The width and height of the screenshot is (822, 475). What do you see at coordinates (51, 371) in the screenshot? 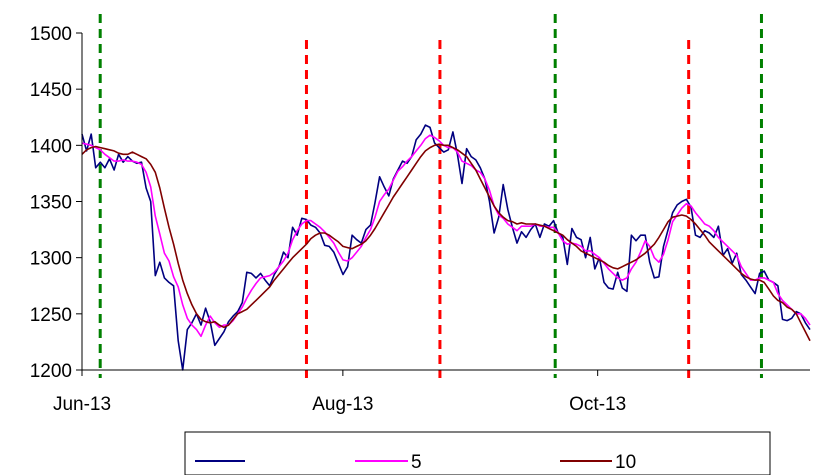
I see `y-tick-label: 1200` at bounding box center [51, 371].